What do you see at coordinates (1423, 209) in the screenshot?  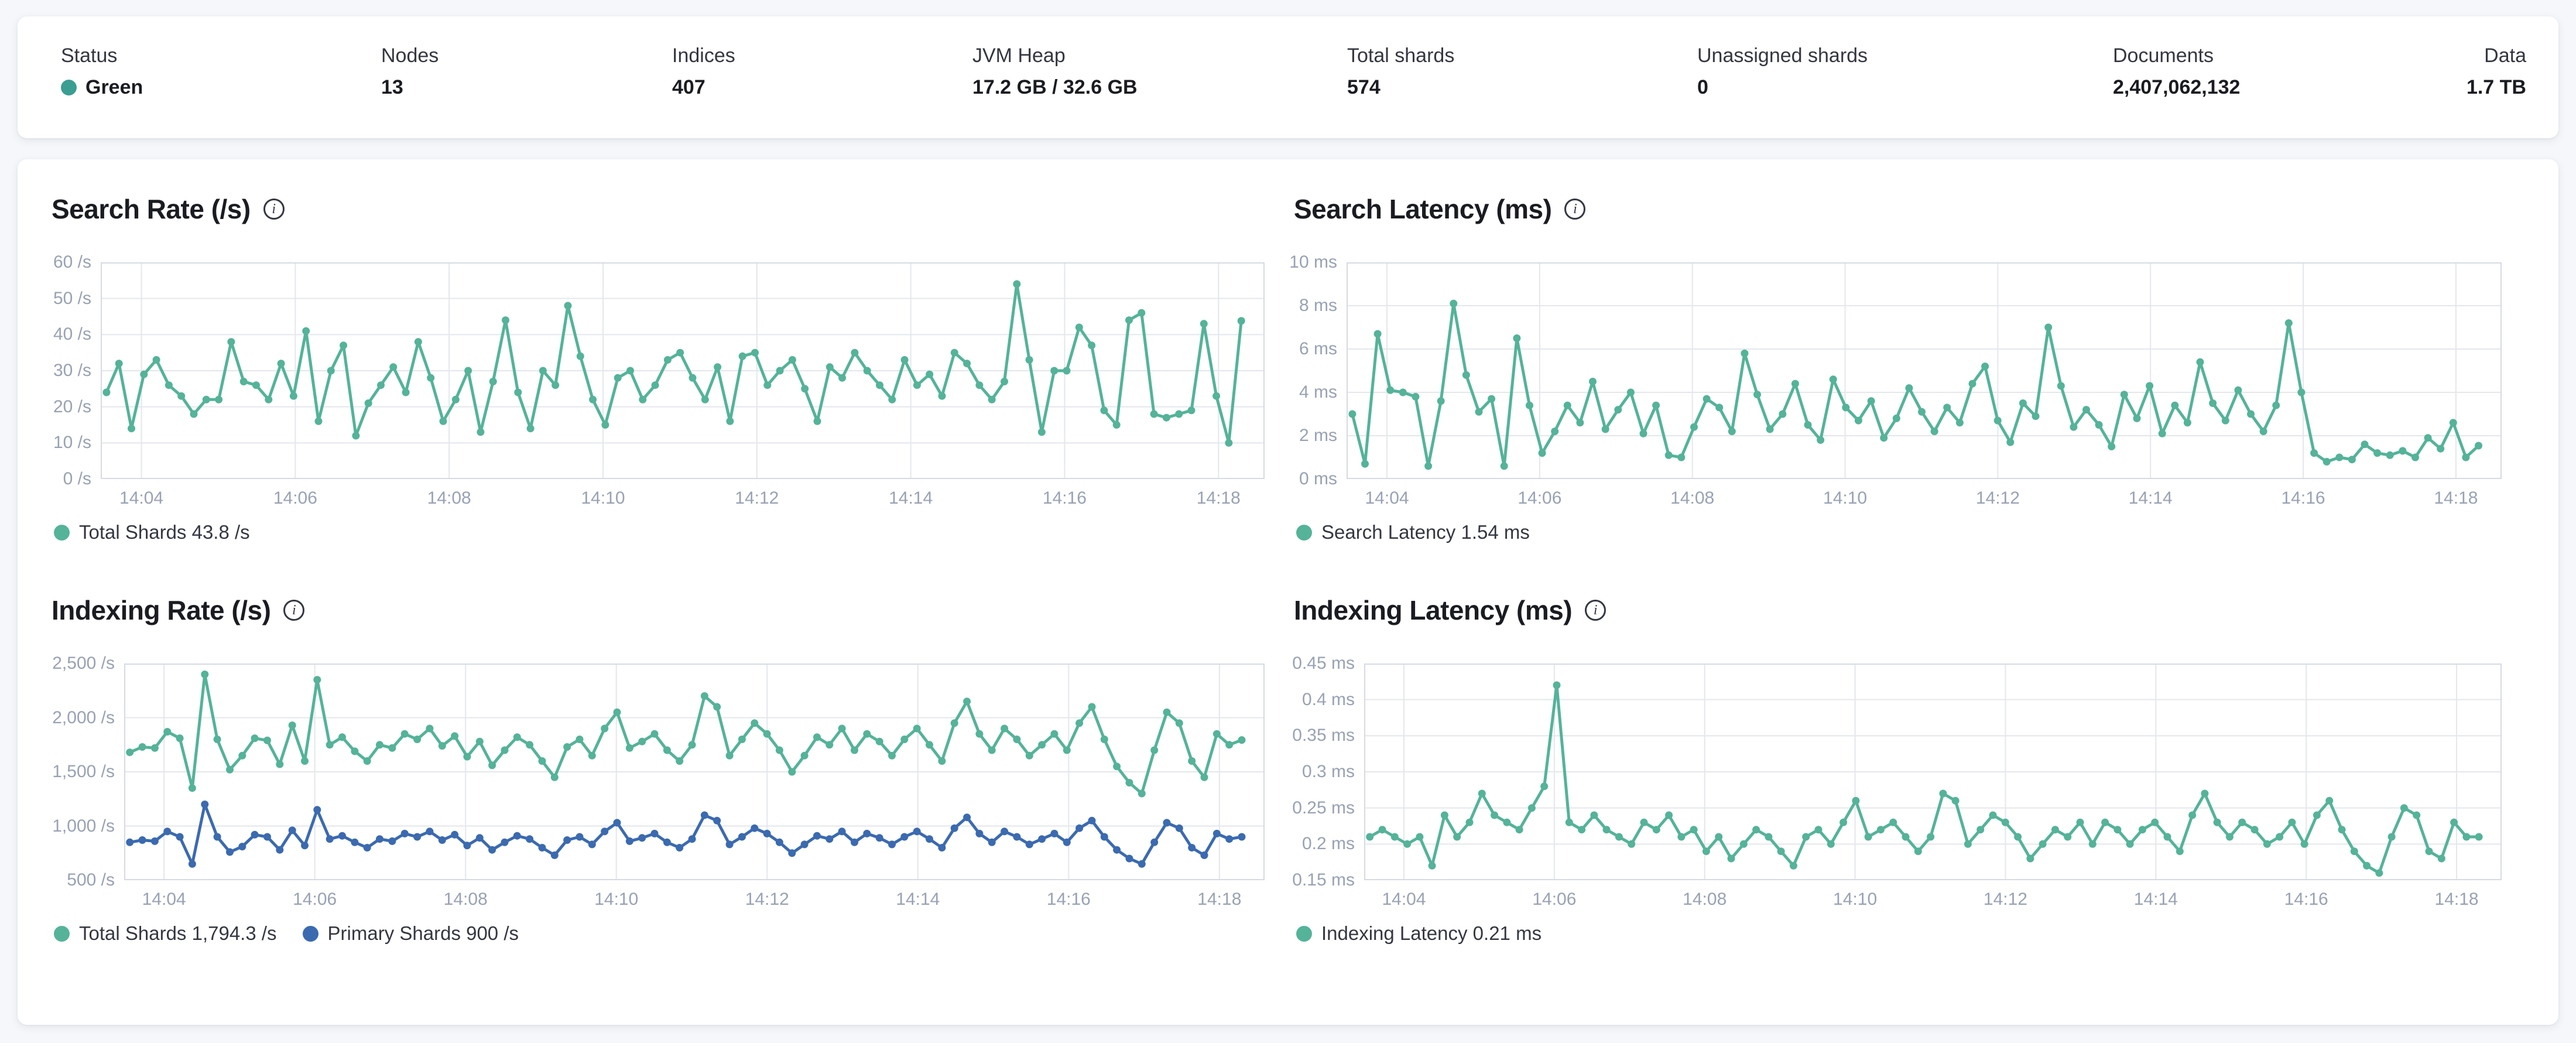 I see `chart-title-text: Search Latency (ms)` at bounding box center [1423, 209].